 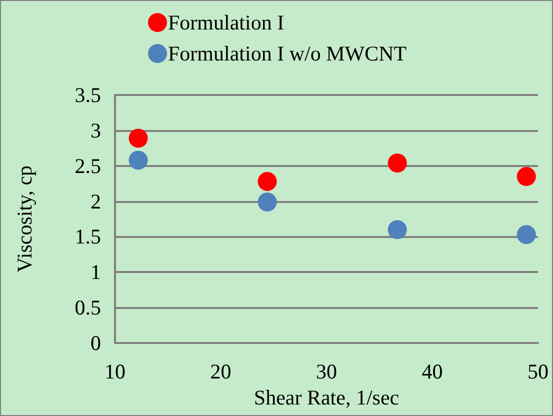 I want to click on x-axis-title: Shear Rate, 1/sec, so click(x=327, y=397).